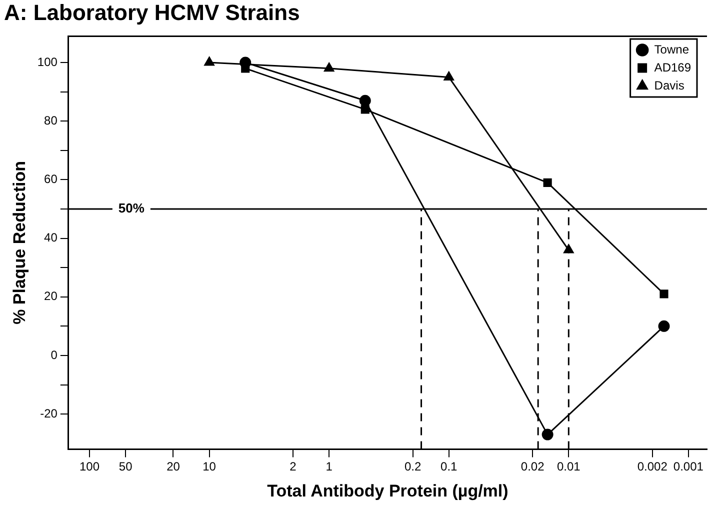  I want to click on legend-label: AD169, so click(673, 67).